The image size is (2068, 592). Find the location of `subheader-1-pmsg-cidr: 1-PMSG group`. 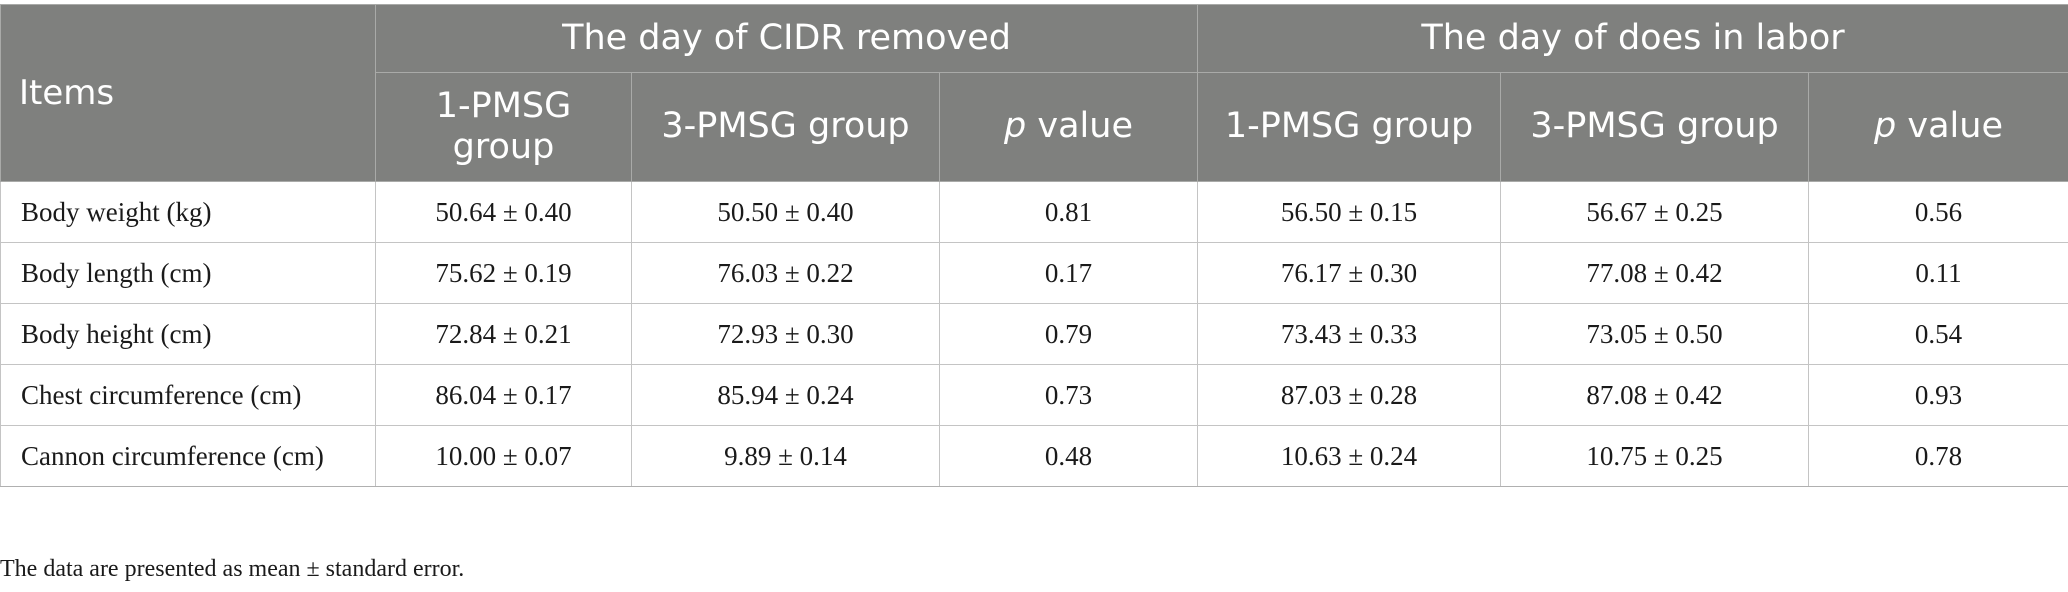

subheader-1-pmsg-cidr: 1-PMSG group is located at coordinates (503, 127).